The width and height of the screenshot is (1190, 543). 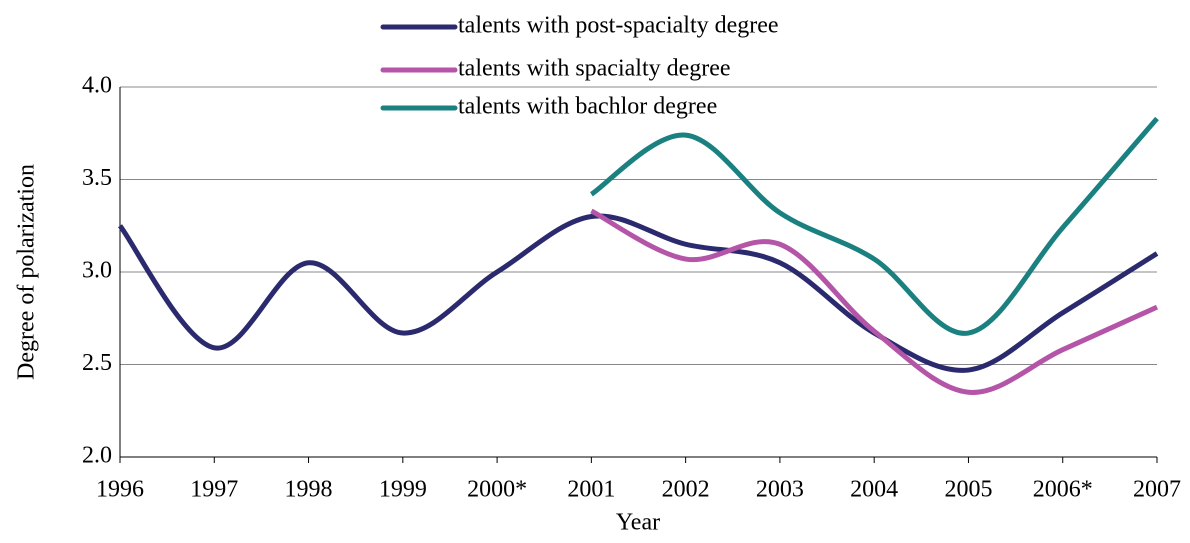 I want to click on x-tick-label: 2007, so click(x=1157, y=490).